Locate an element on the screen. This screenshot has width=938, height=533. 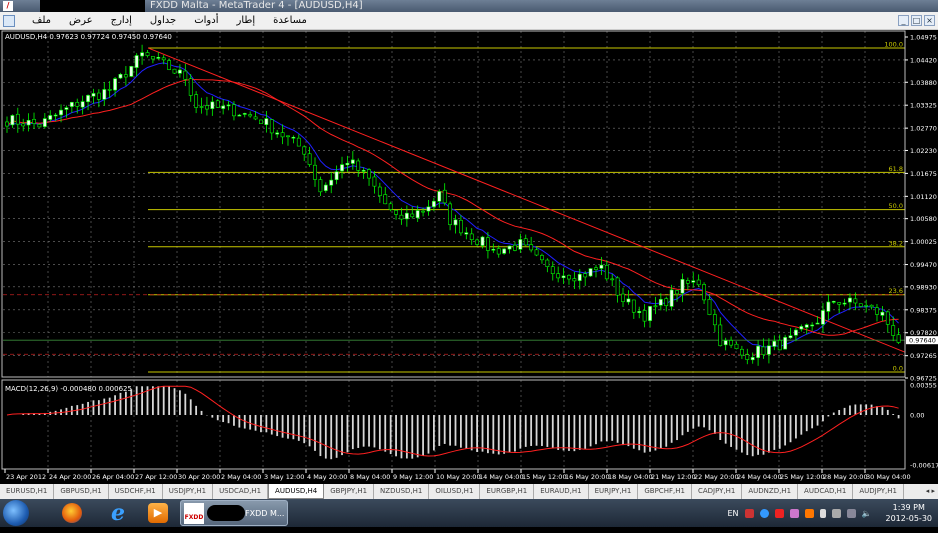
network-icon is located at coordinates (851, 513).